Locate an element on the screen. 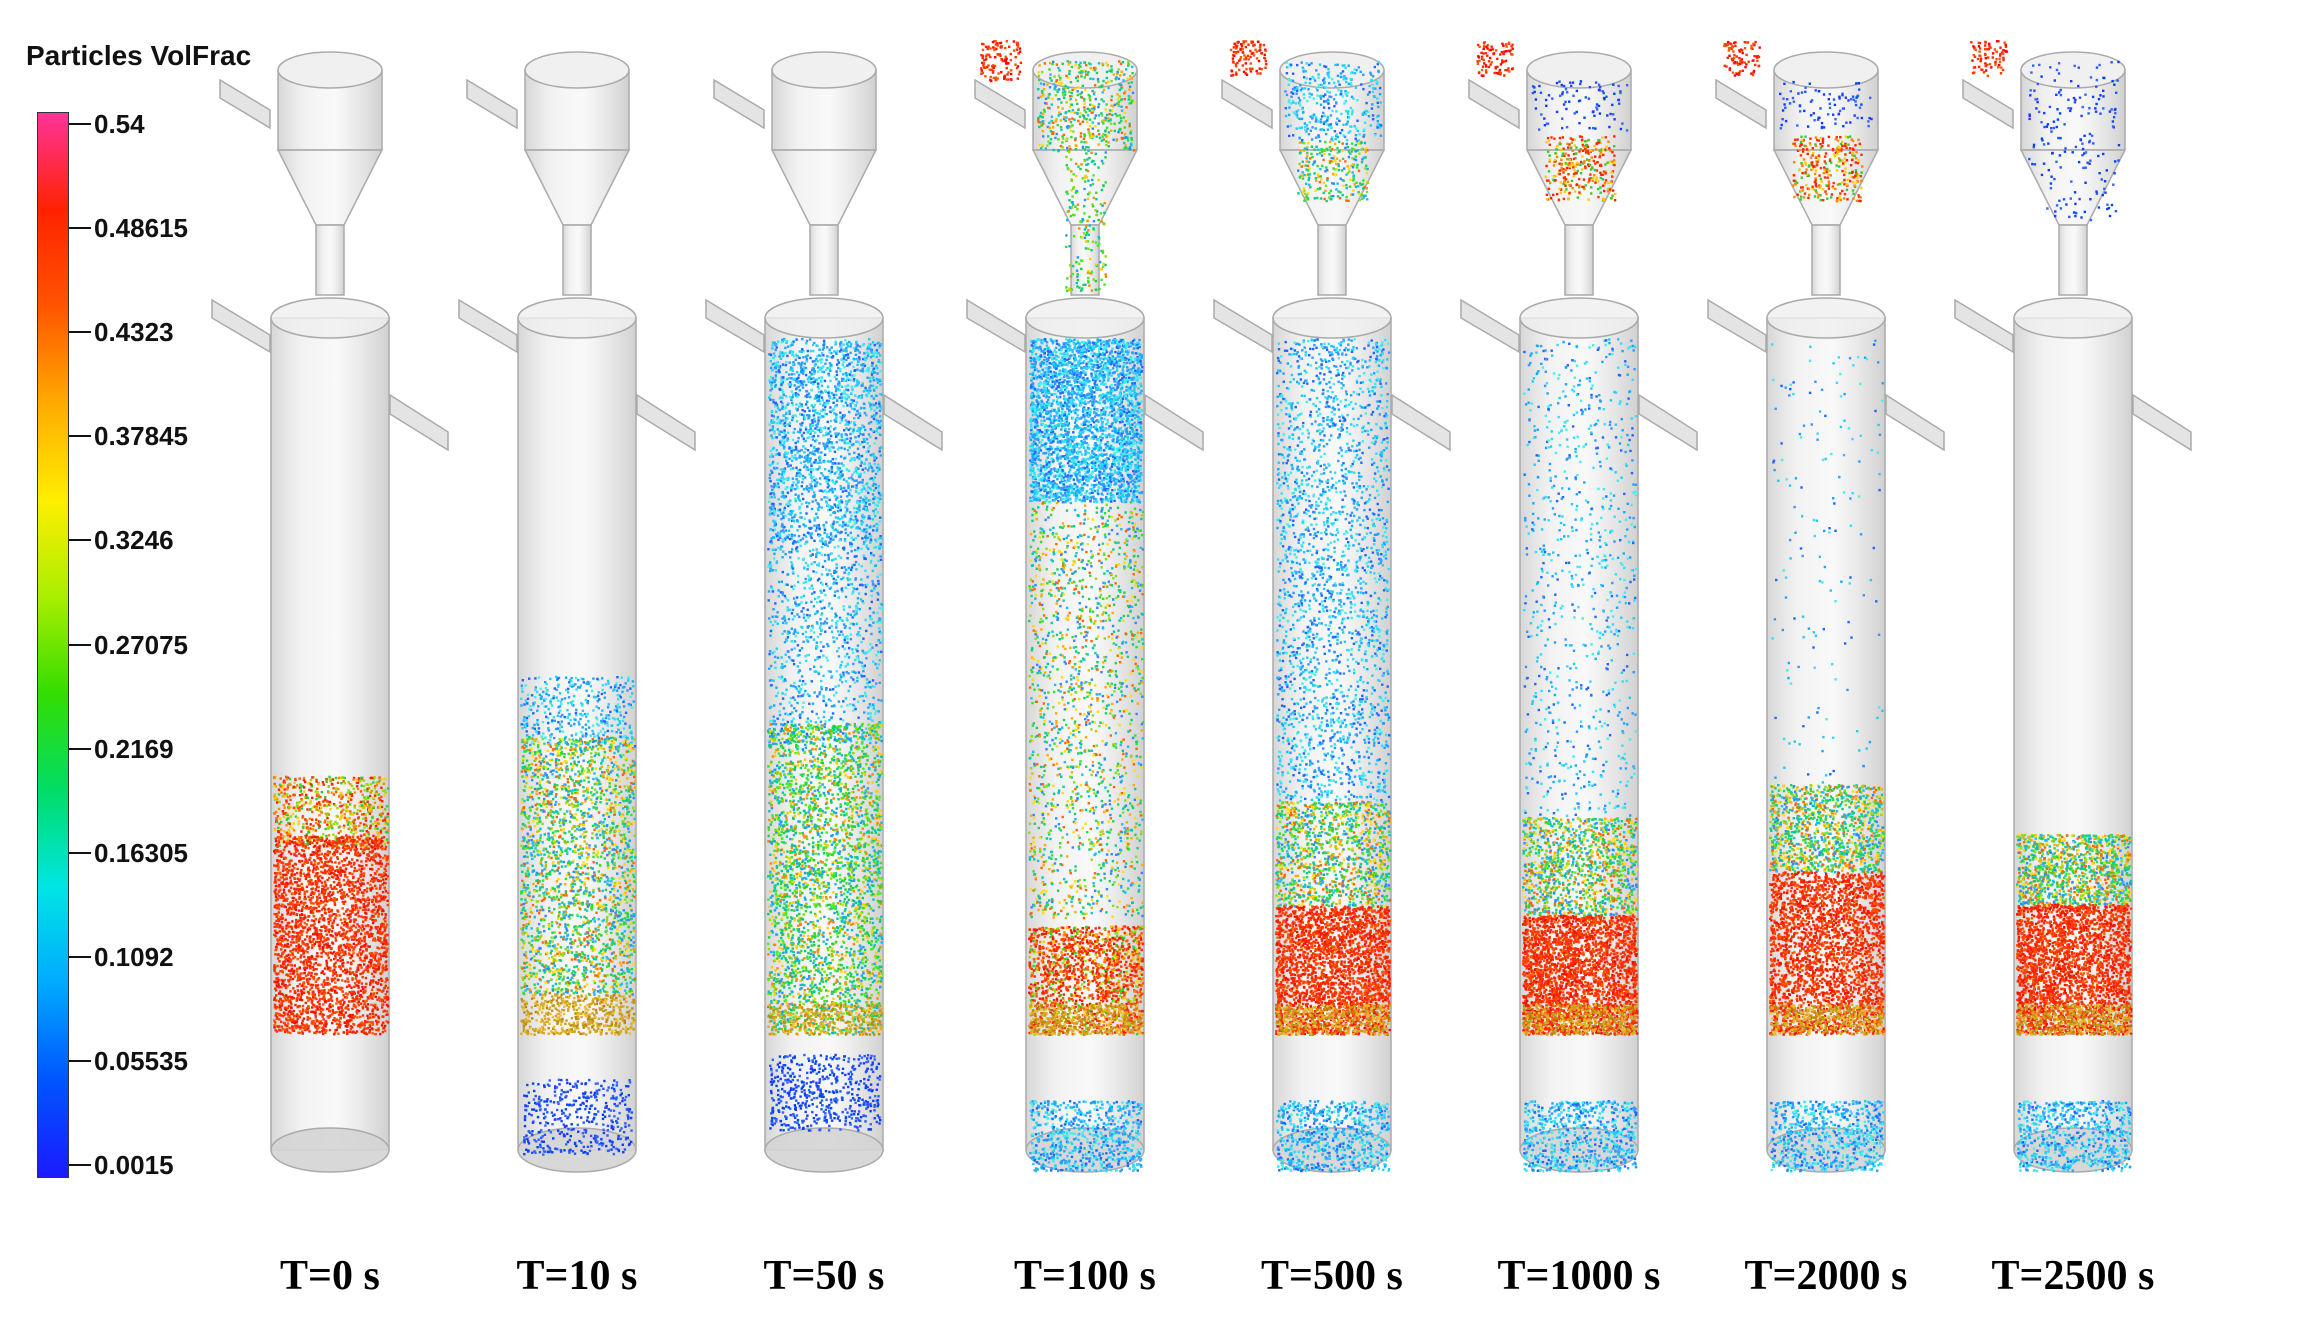  reactor-shell is located at coordinates (330, 735).